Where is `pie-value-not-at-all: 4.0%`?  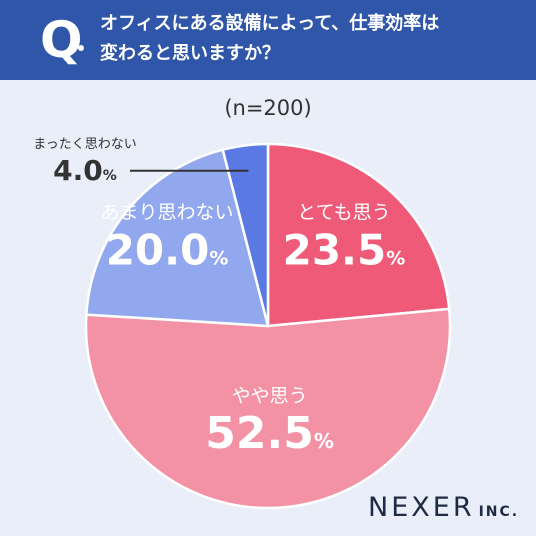 pie-value-not-at-all: 4.0% is located at coordinates (85, 170).